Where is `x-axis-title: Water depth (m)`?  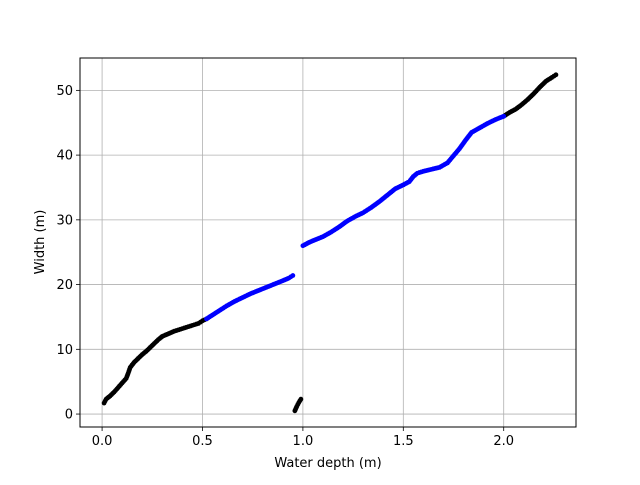
x-axis-title: Water depth (m) is located at coordinates (327, 463).